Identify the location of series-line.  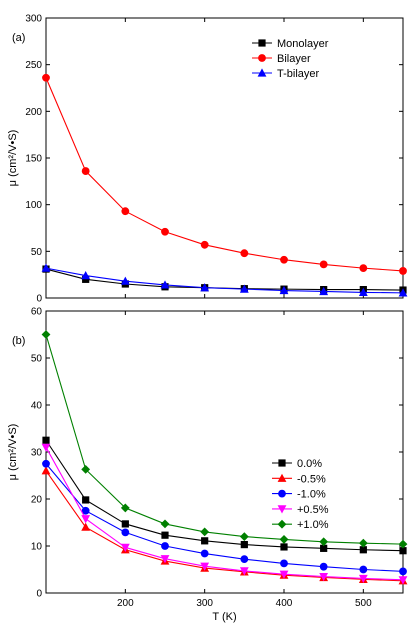
(224, 280).